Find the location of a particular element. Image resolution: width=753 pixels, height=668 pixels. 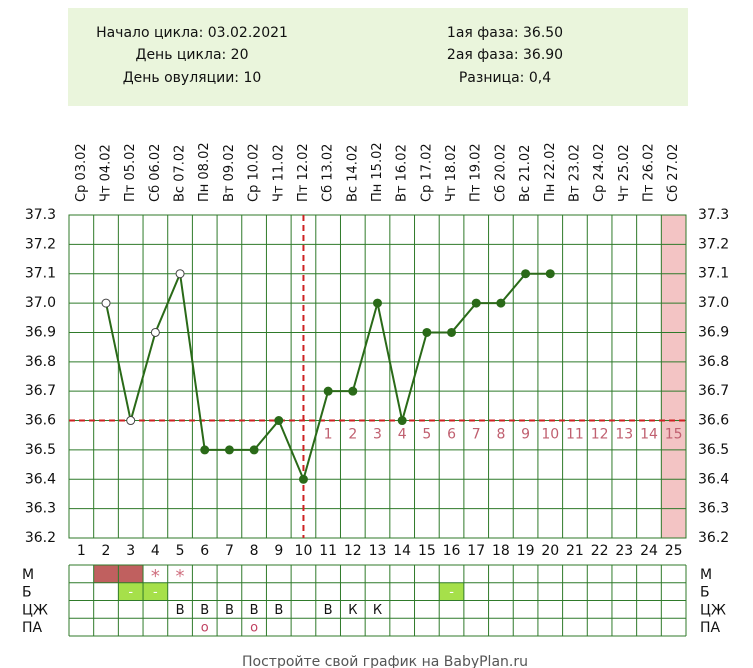

ovulation-day: День овуляции: 10 is located at coordinates (192, 78).